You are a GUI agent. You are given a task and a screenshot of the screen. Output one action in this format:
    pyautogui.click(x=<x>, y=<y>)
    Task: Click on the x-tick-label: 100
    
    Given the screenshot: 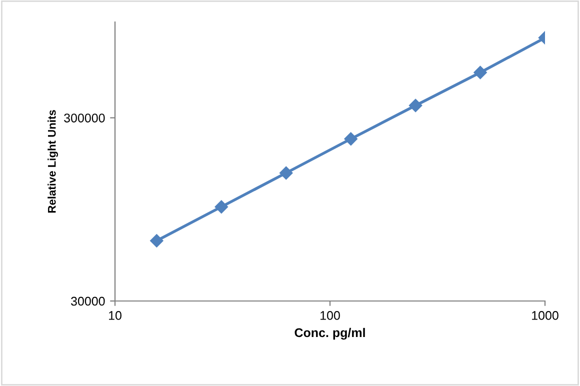 What is the action you would take?
    pyautogui.click(x=330, y=315)
    